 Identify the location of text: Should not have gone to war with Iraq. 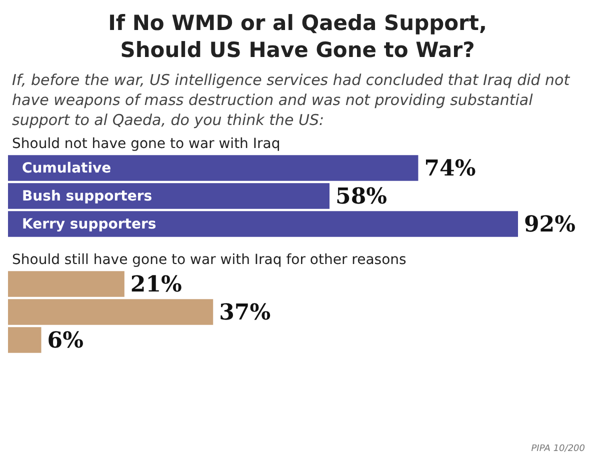
(147, 144).